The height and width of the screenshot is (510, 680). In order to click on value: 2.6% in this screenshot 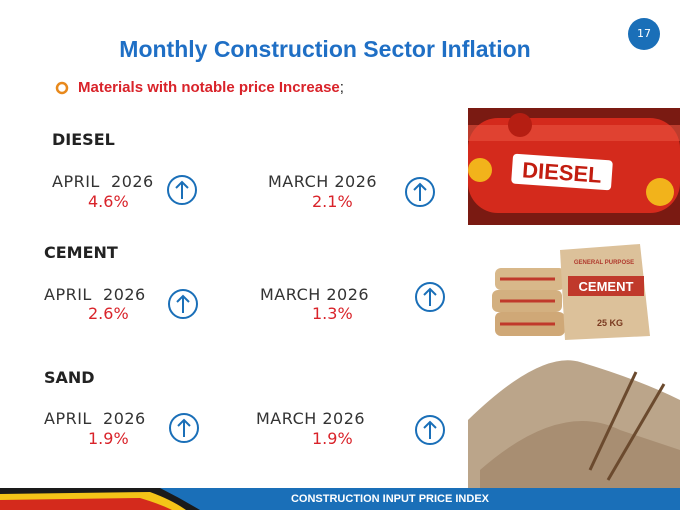, I will do `click(108, 313)`.